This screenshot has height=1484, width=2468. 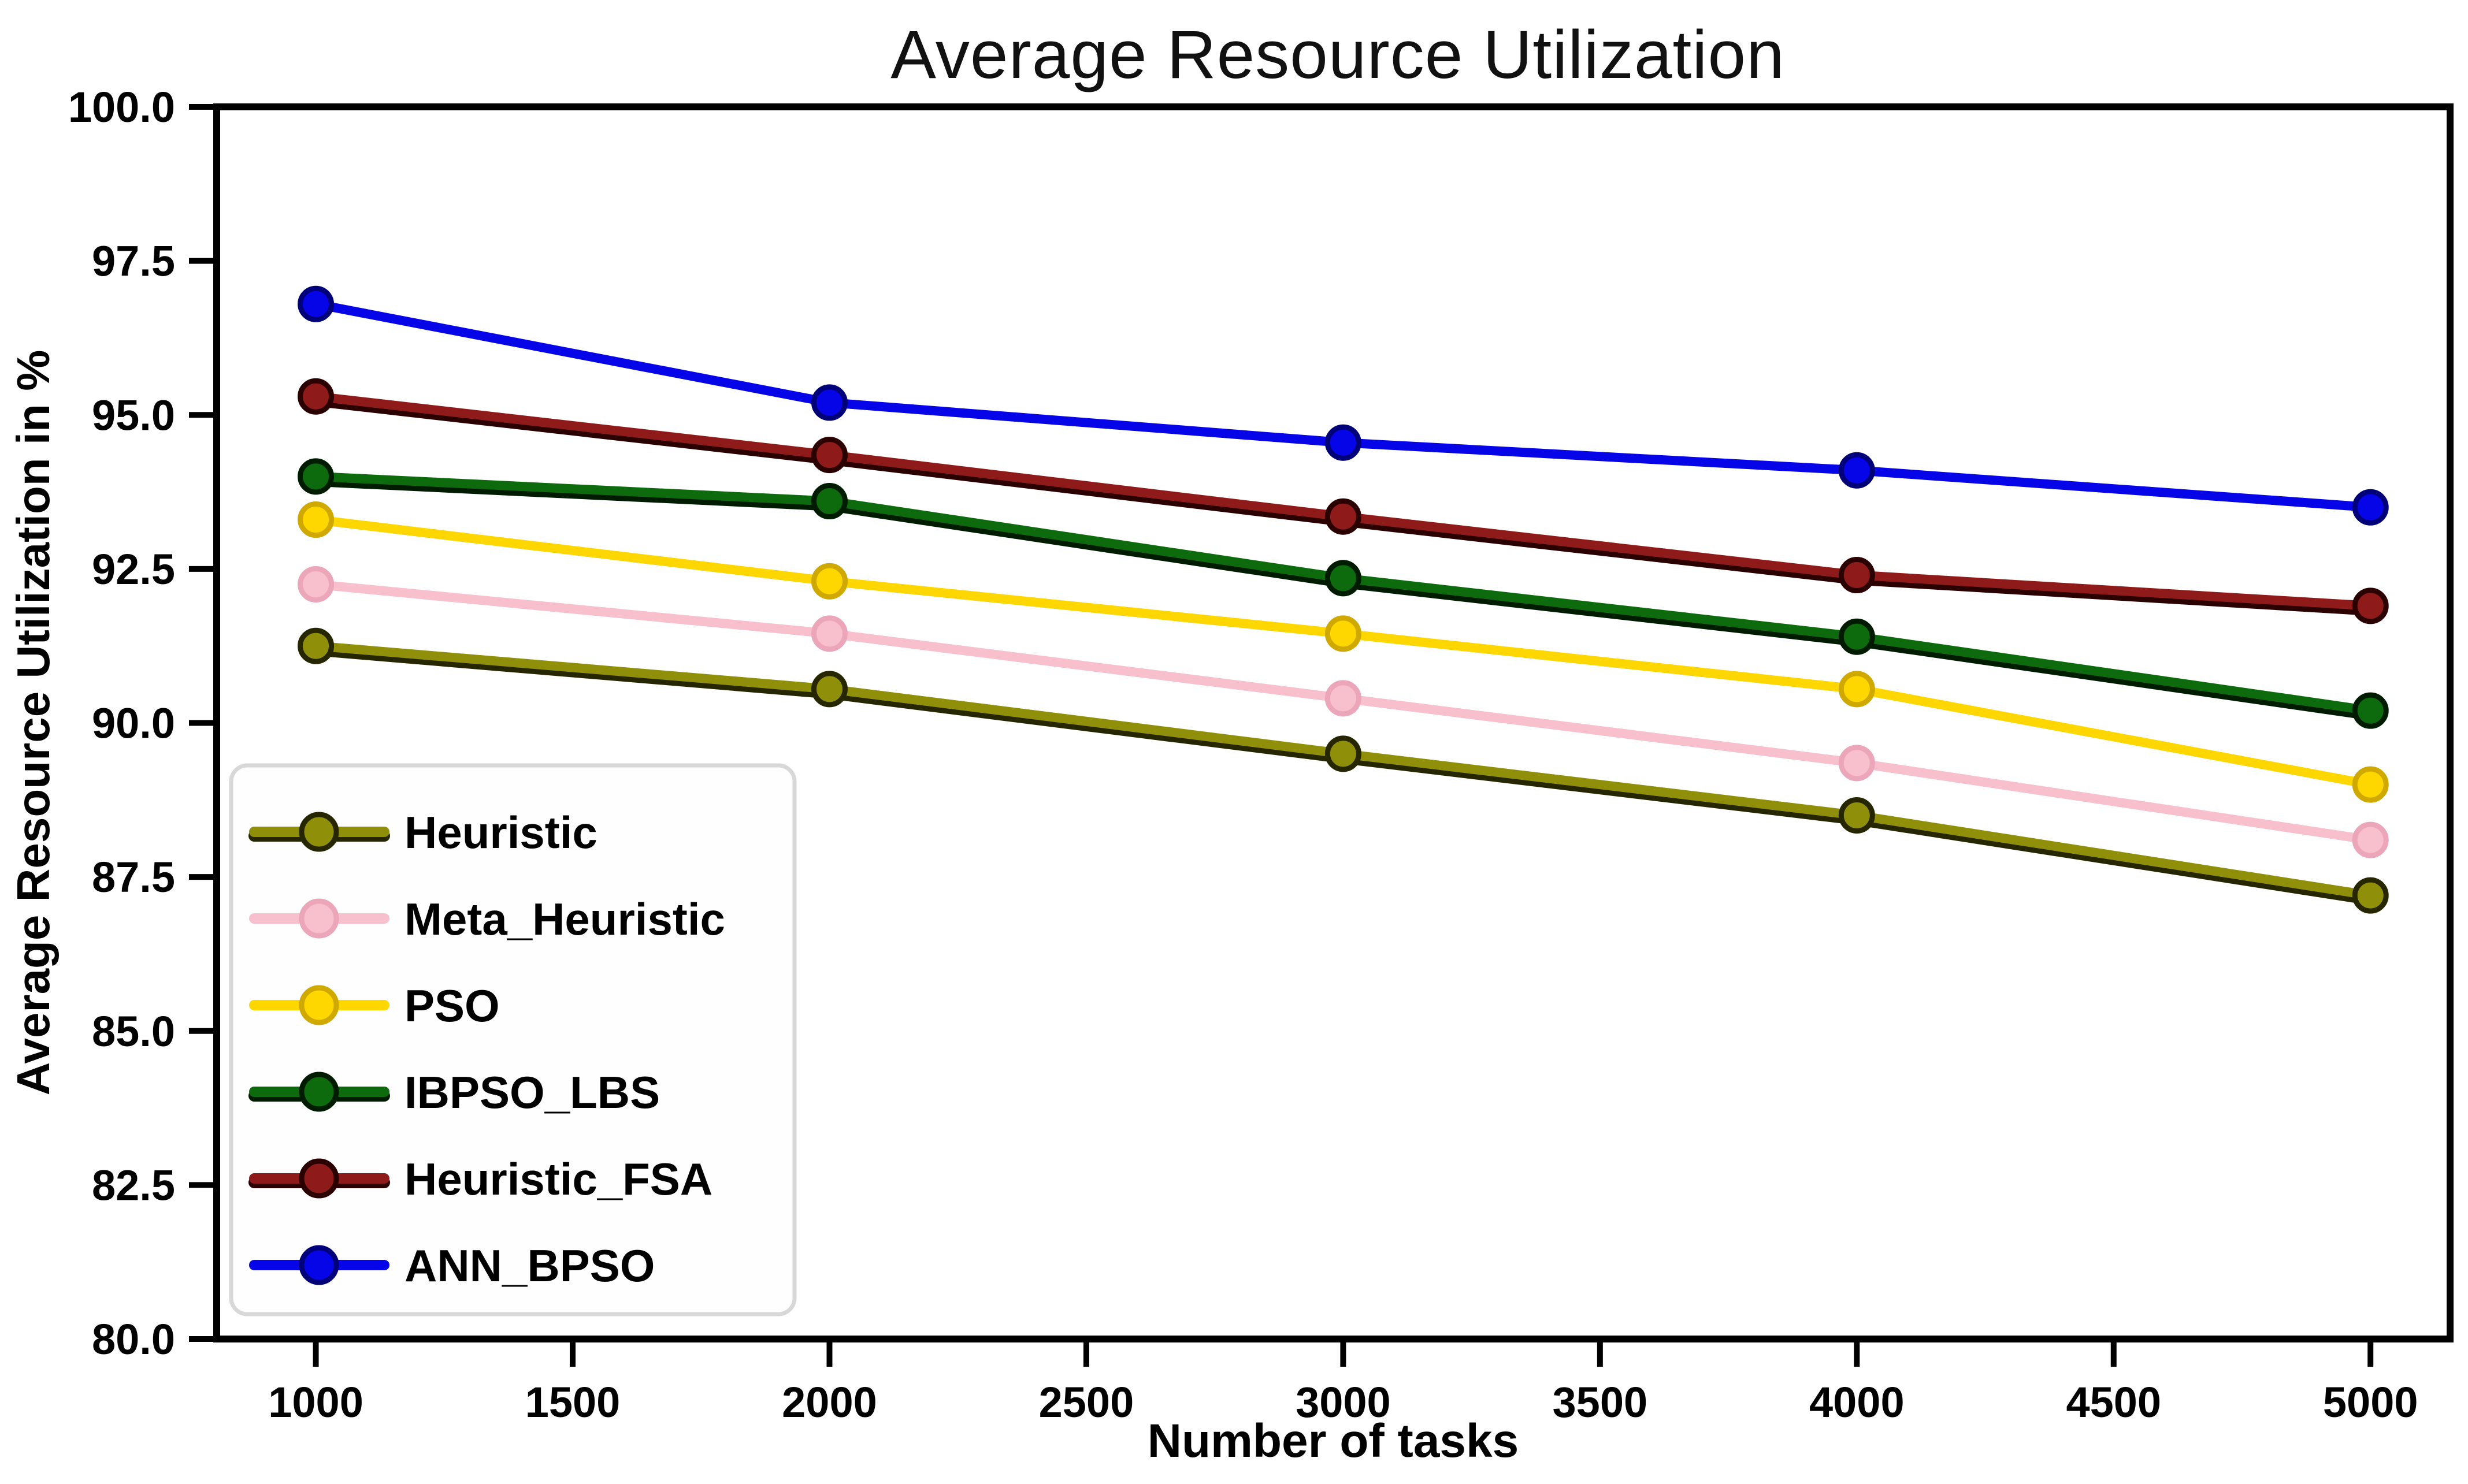 I want to click on legend-label-Meta_Heuristic: Meta_Heuristic, so click(x=565, y=919).